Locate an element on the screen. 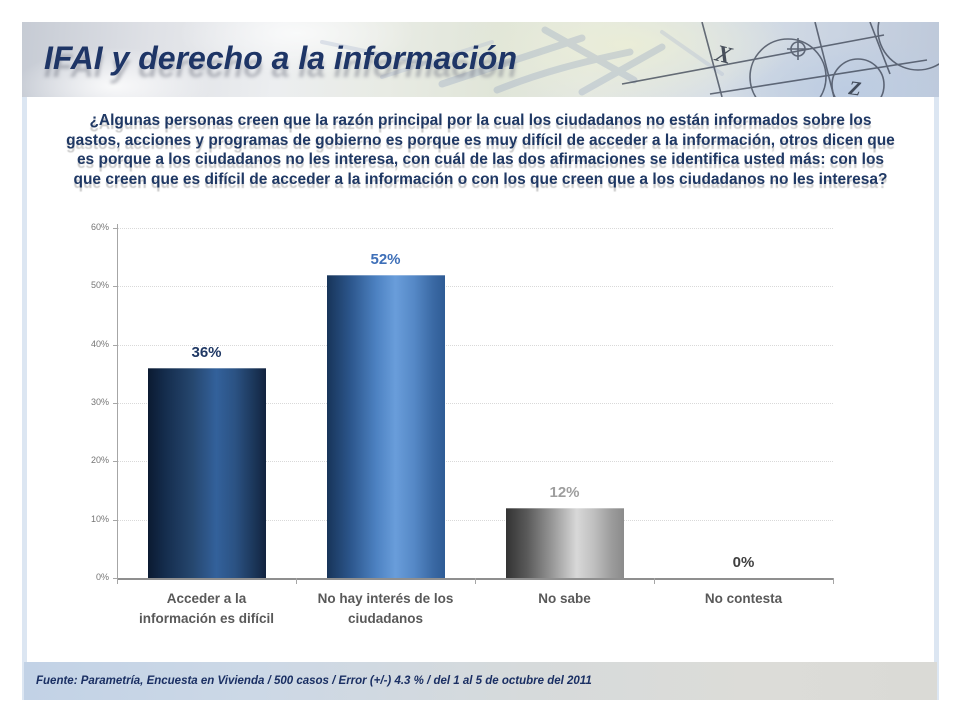 Image resolution: width=961 pixels, height=721 pixels. sketch-x-glyph: X is located at coordinates (724, 55).